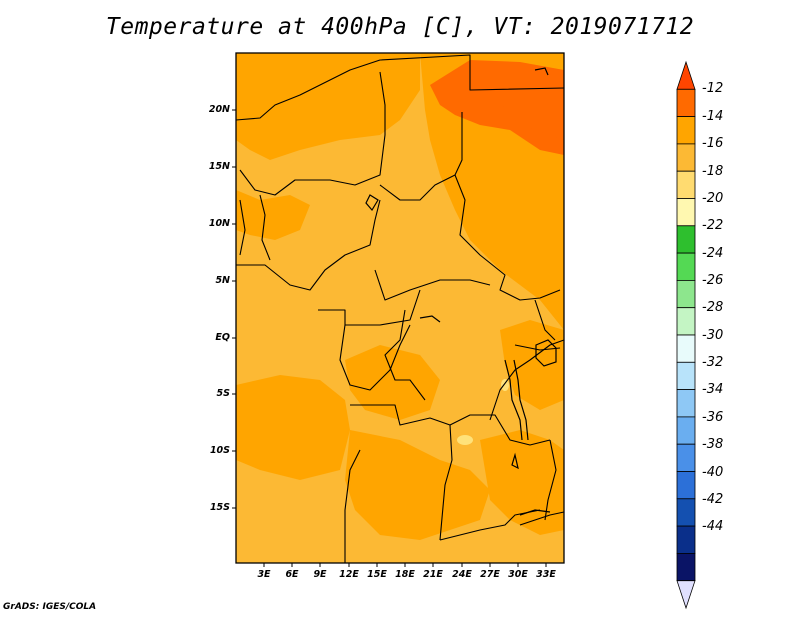 The image size is (800, 618). What do you see at coordinates (223, 393) in the screenshot?
I see `y-tick-label: 5S` at bounding box center [223, 393].